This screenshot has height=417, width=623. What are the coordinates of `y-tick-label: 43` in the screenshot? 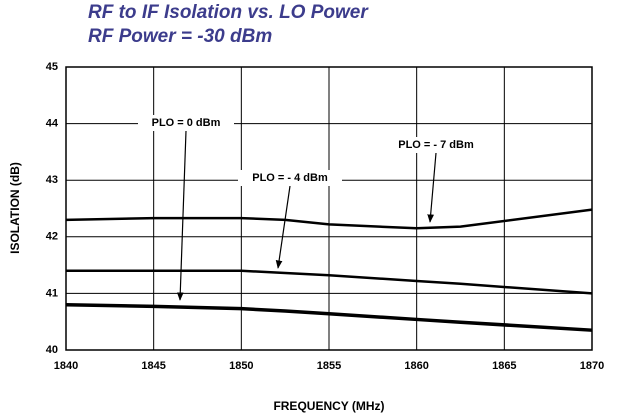 It's located at (52, 180).